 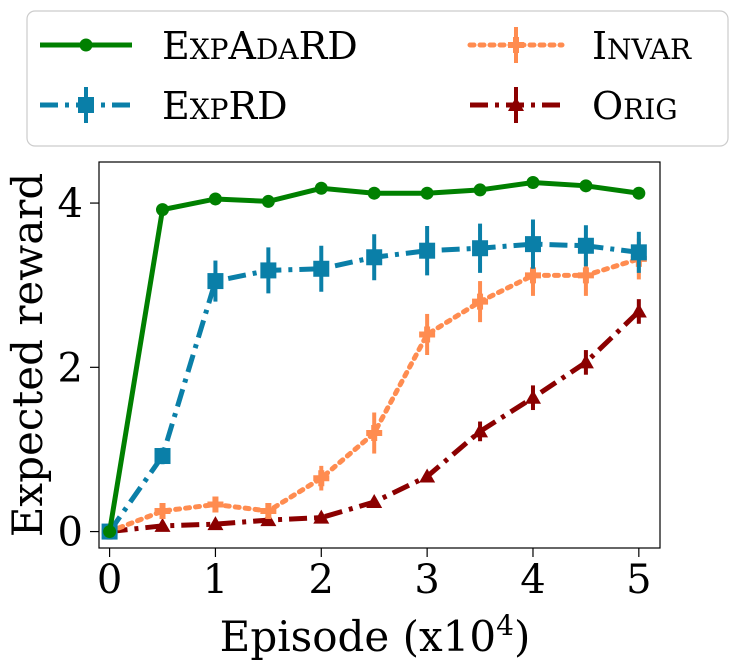 I want to click on x-tick-label: 3, so click(x=426, y=580).